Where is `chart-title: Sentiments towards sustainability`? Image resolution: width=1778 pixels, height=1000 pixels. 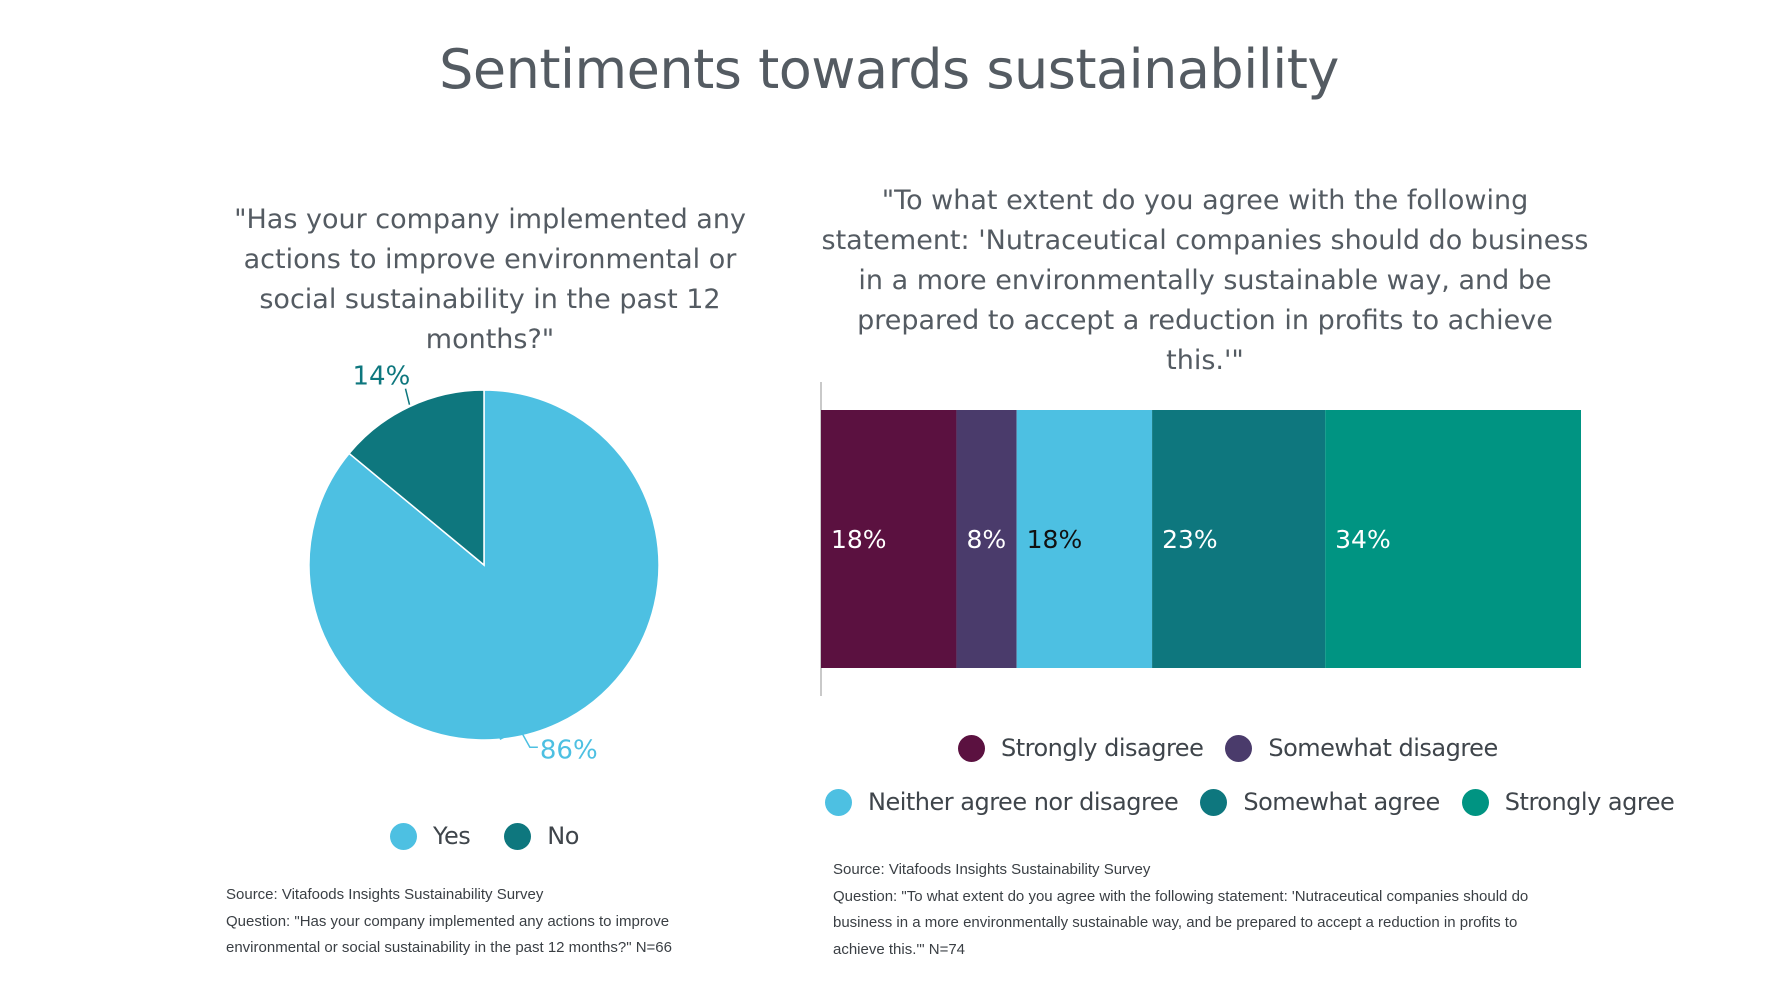
chart-title: Sentiments towards sustainability is located at coordinates (889, 69).